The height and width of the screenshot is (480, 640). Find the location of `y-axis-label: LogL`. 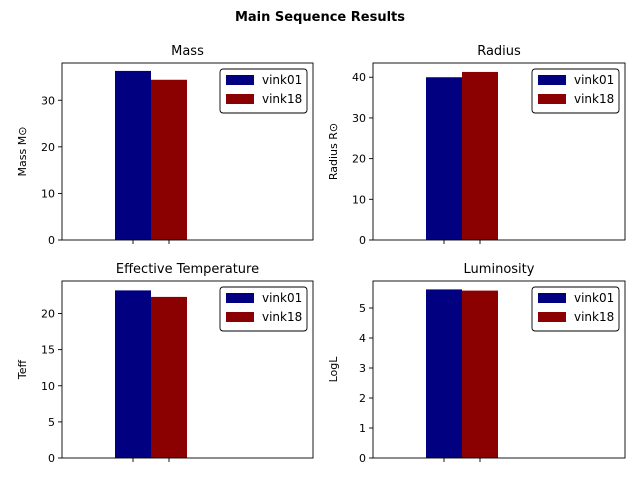

y-axis-label: LogL is located at coordinates (333, 369).